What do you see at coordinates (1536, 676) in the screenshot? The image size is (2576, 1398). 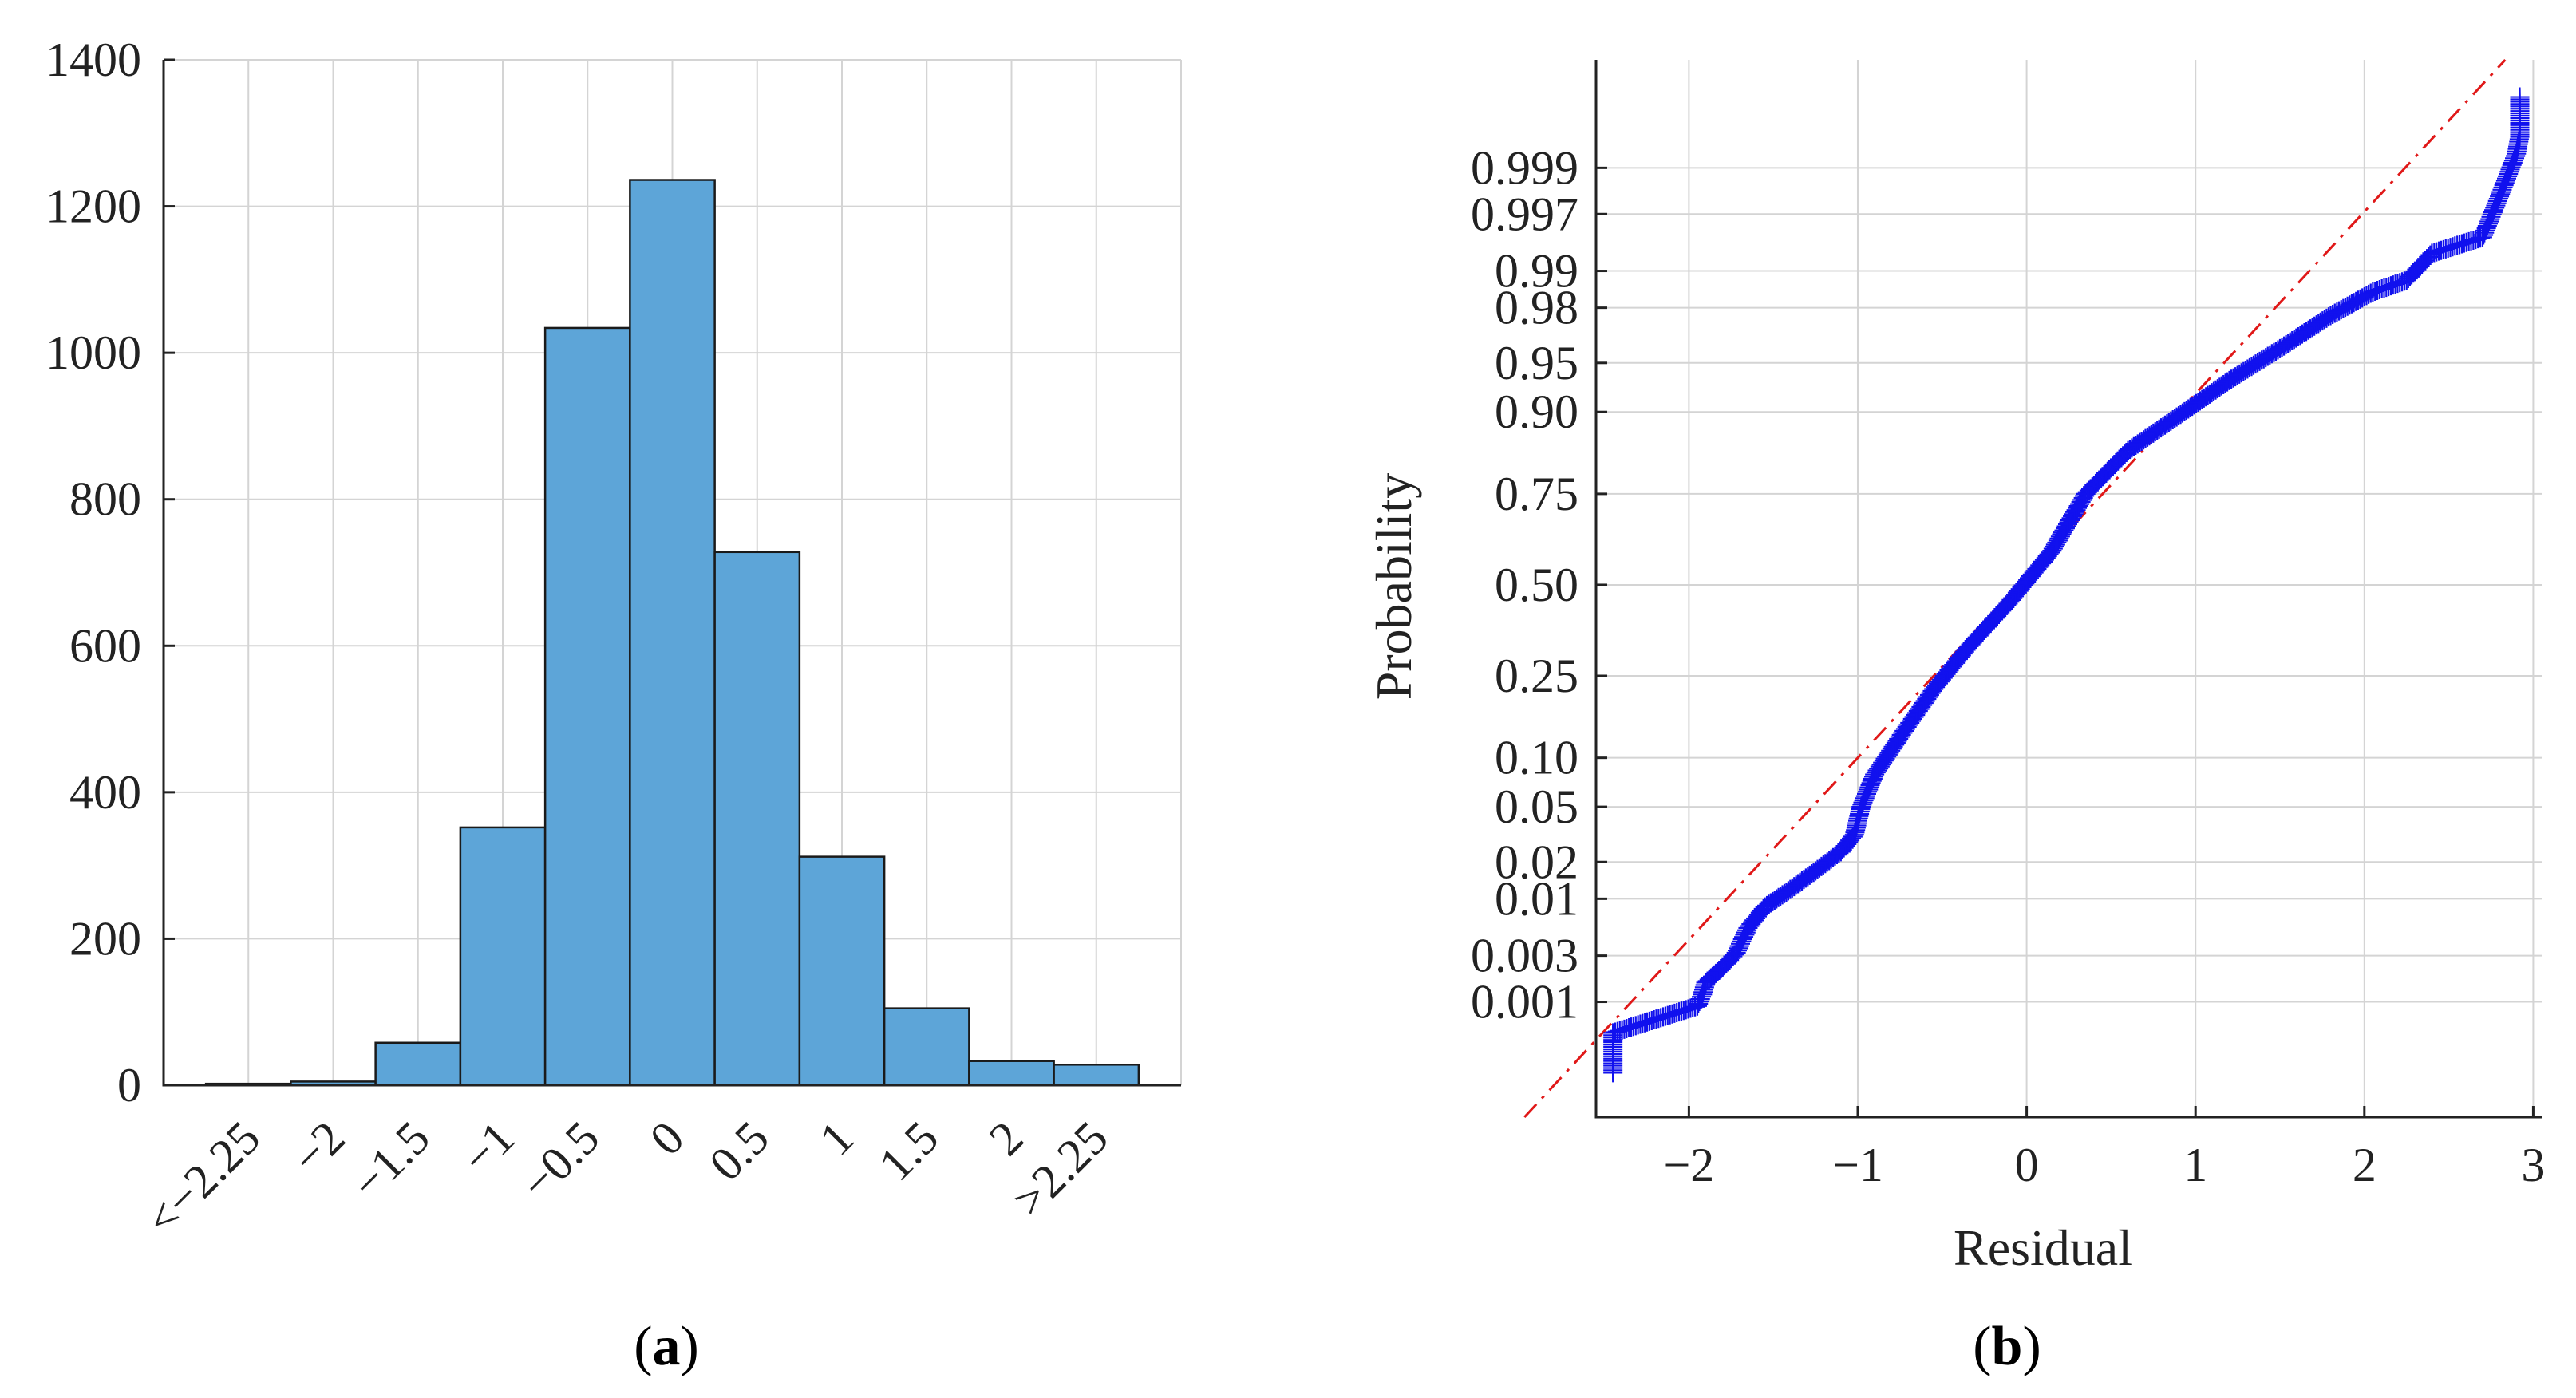 I see `probability-y-tick-label: 0.25` at bounding box center [1536, 676].